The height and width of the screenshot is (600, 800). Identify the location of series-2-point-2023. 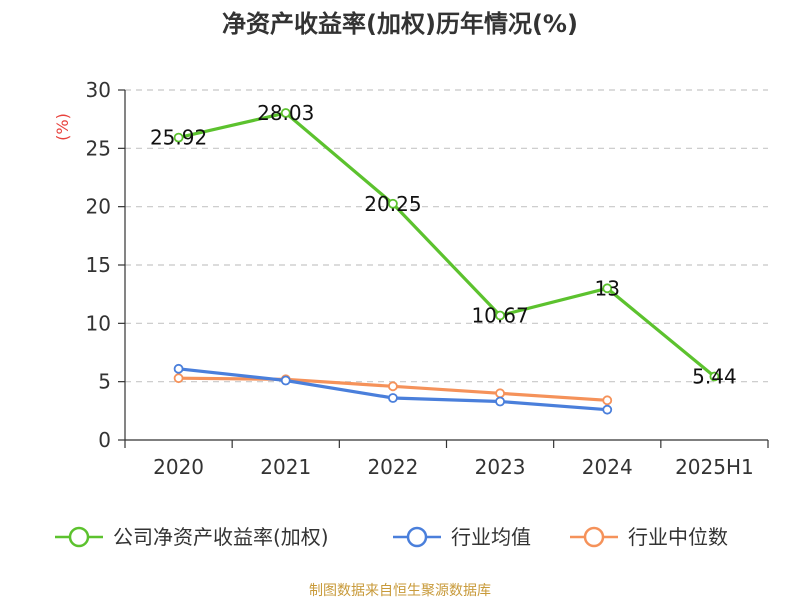
(500, 393).